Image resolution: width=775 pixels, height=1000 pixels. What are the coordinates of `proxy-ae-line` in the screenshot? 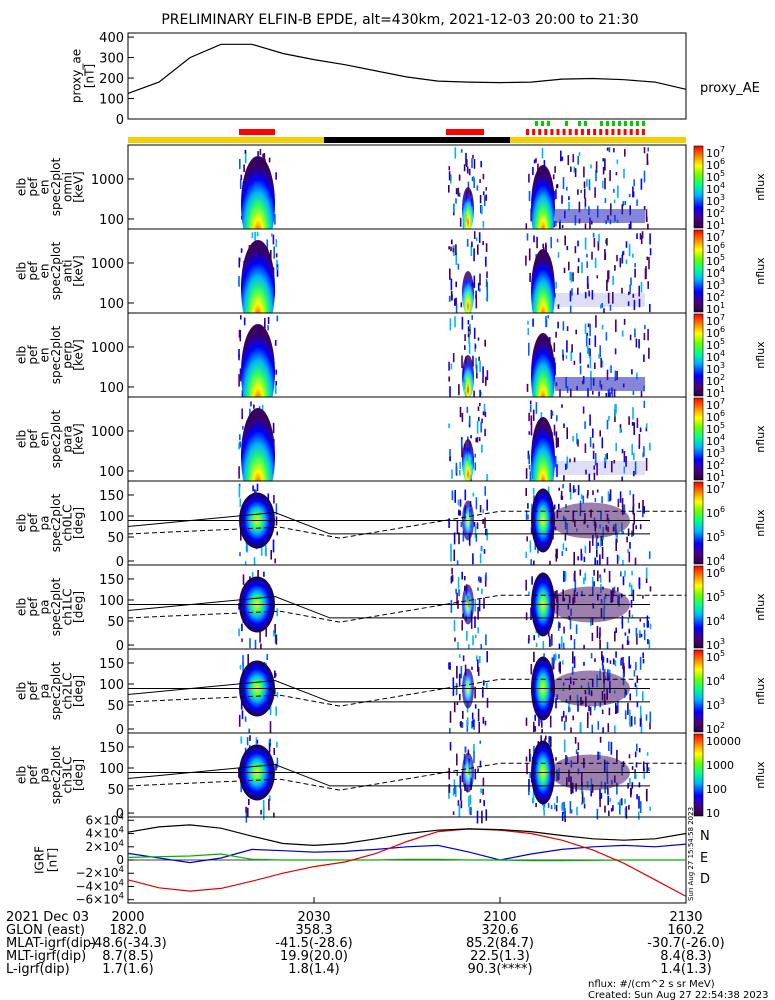 It's located at (407, 68).